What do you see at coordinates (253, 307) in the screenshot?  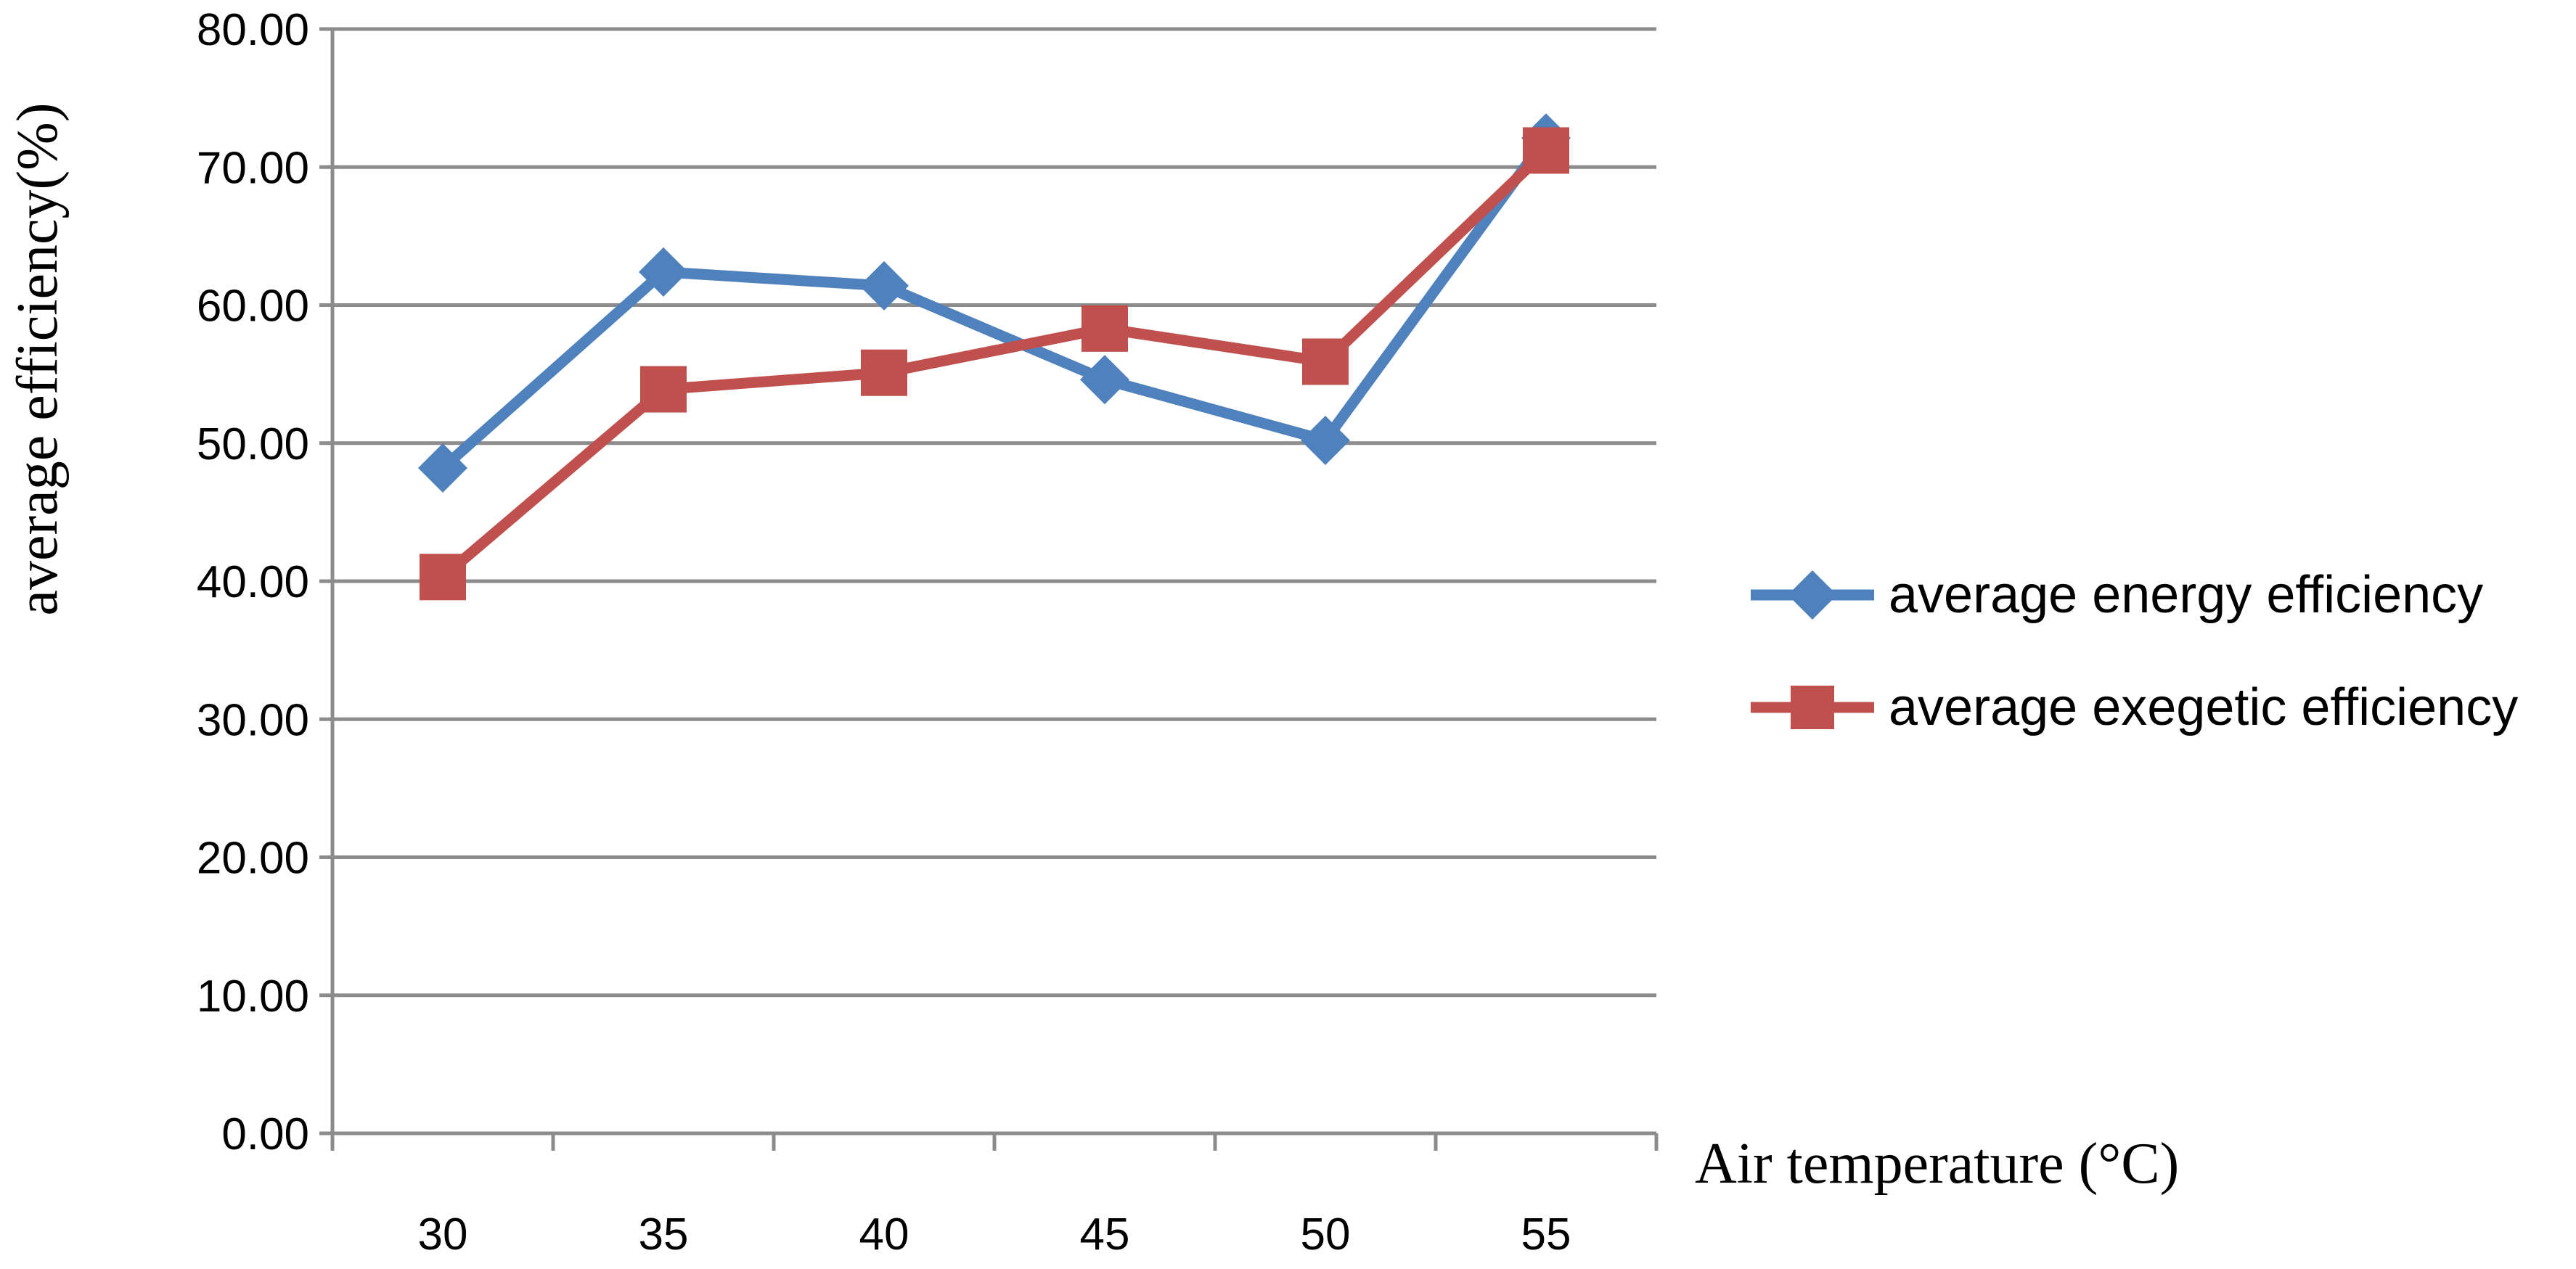 I see `y-tick-label: 60.00` at bounding box center [253, 307].